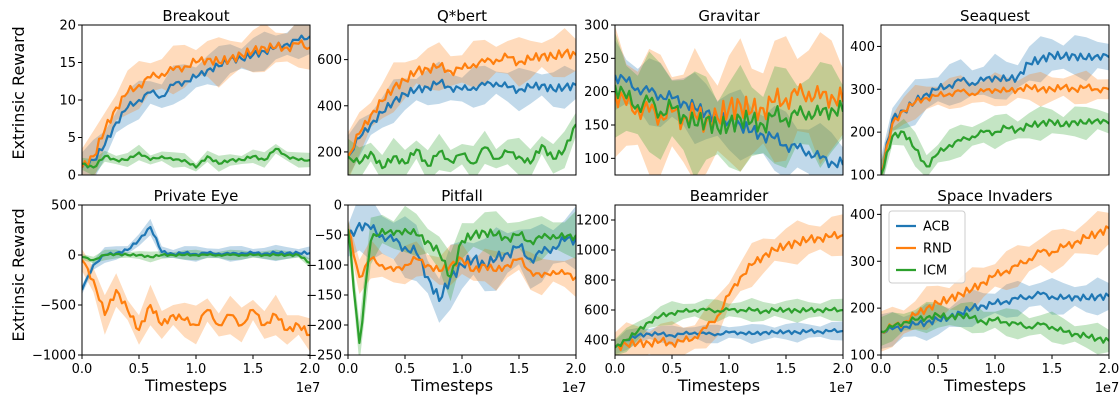 Image resolution: width=1120 pixels, height=399 pixels. Describe the element at coordinates (596, 59) in the screenshot. I see `y-tick-label: 250` at that location.